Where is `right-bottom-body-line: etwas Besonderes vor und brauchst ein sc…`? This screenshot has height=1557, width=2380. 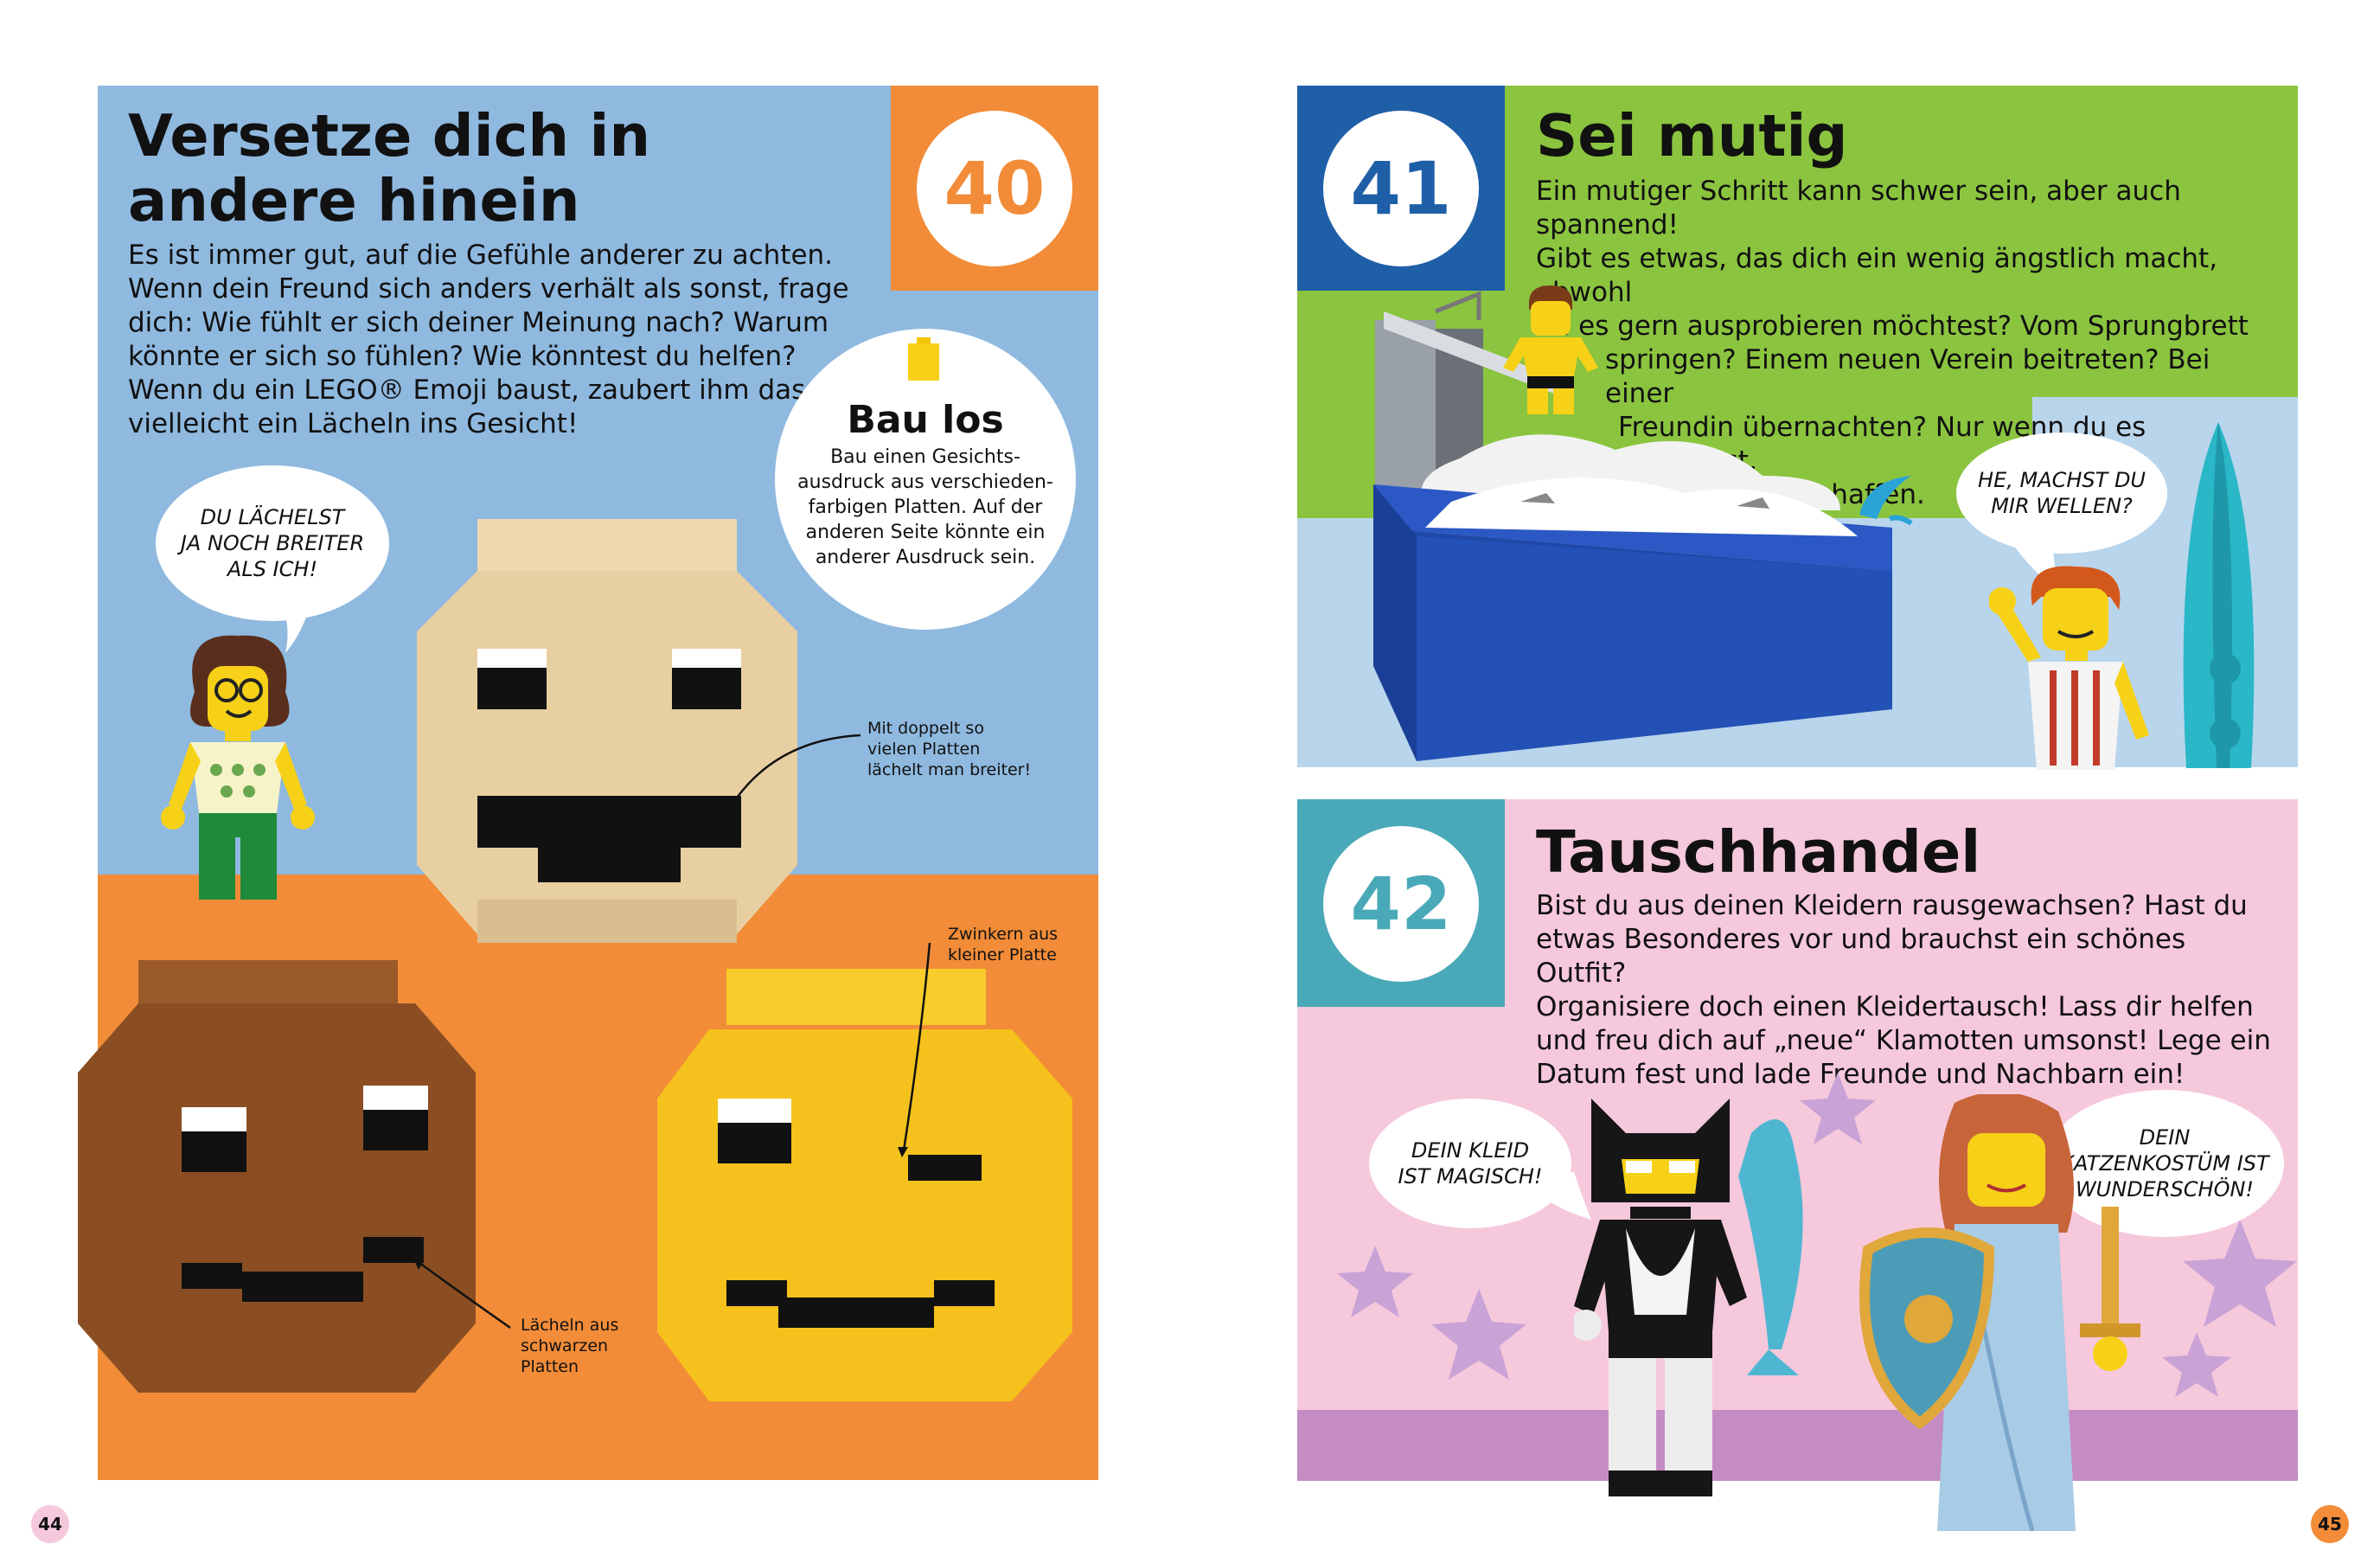
right-bottom-body-line: etwas Besonderes vor und brauchst ein sc… is located at coordinates (1861, 957).